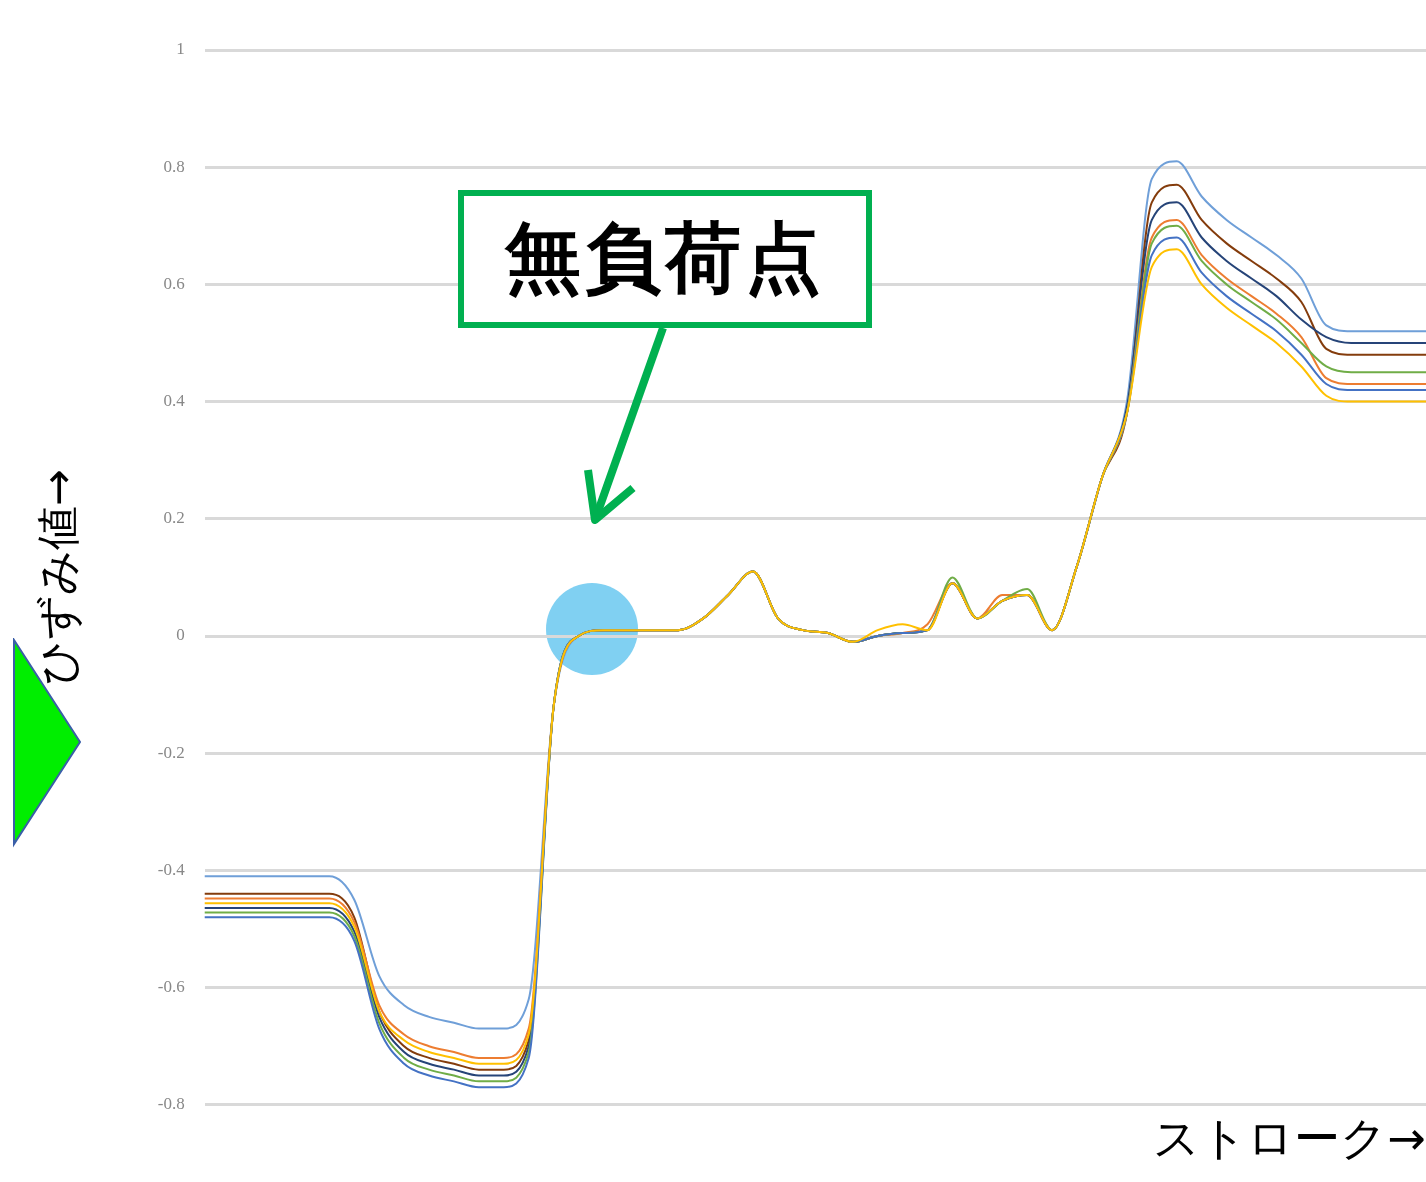 This screenshot has width=1426, height=1182. Describe the element at coordinates (180, 49) in the screenshot. I see `y-tick-label: 1` at that location.